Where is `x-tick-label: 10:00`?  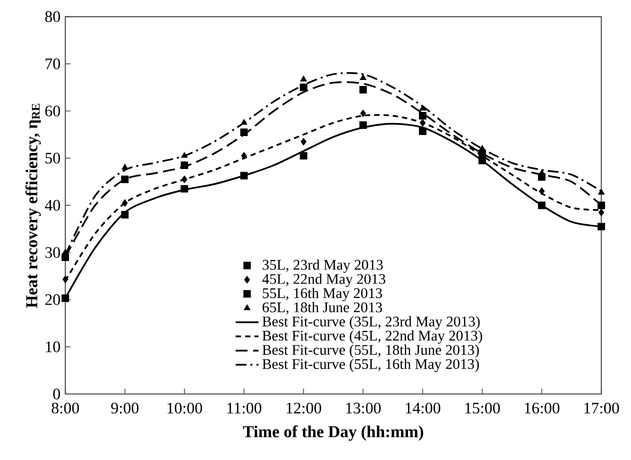
x-tick-label: 10:00 is located at coordinates (185, 408).